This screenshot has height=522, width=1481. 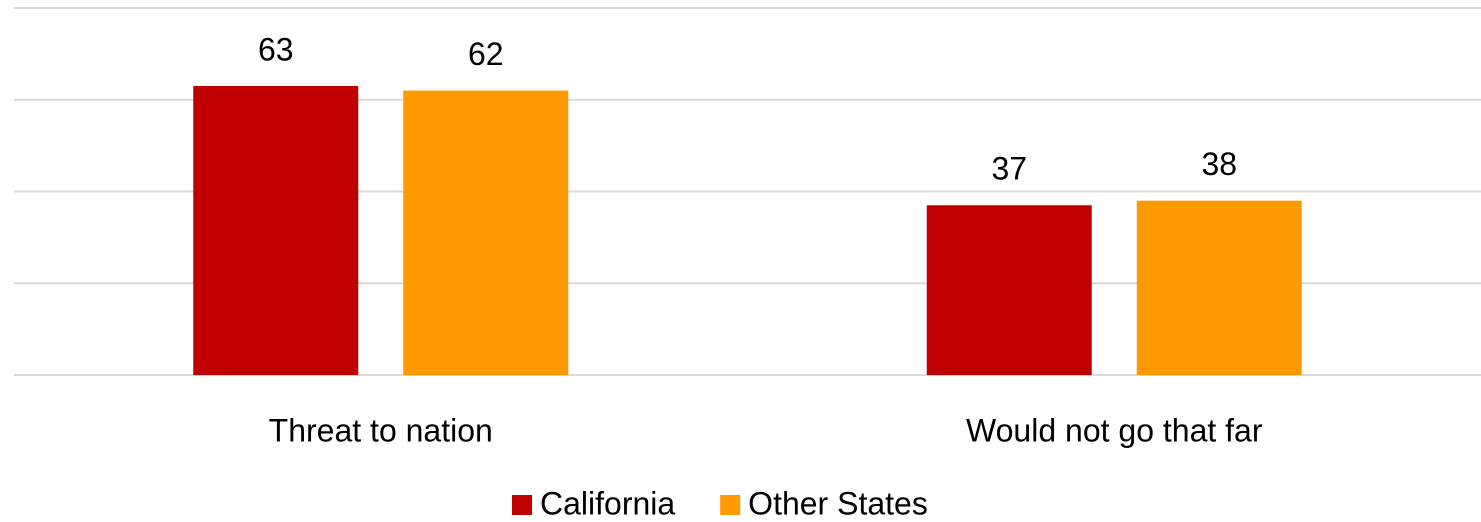 I want to click on data-label: 37, so click(x=1009, y=169).